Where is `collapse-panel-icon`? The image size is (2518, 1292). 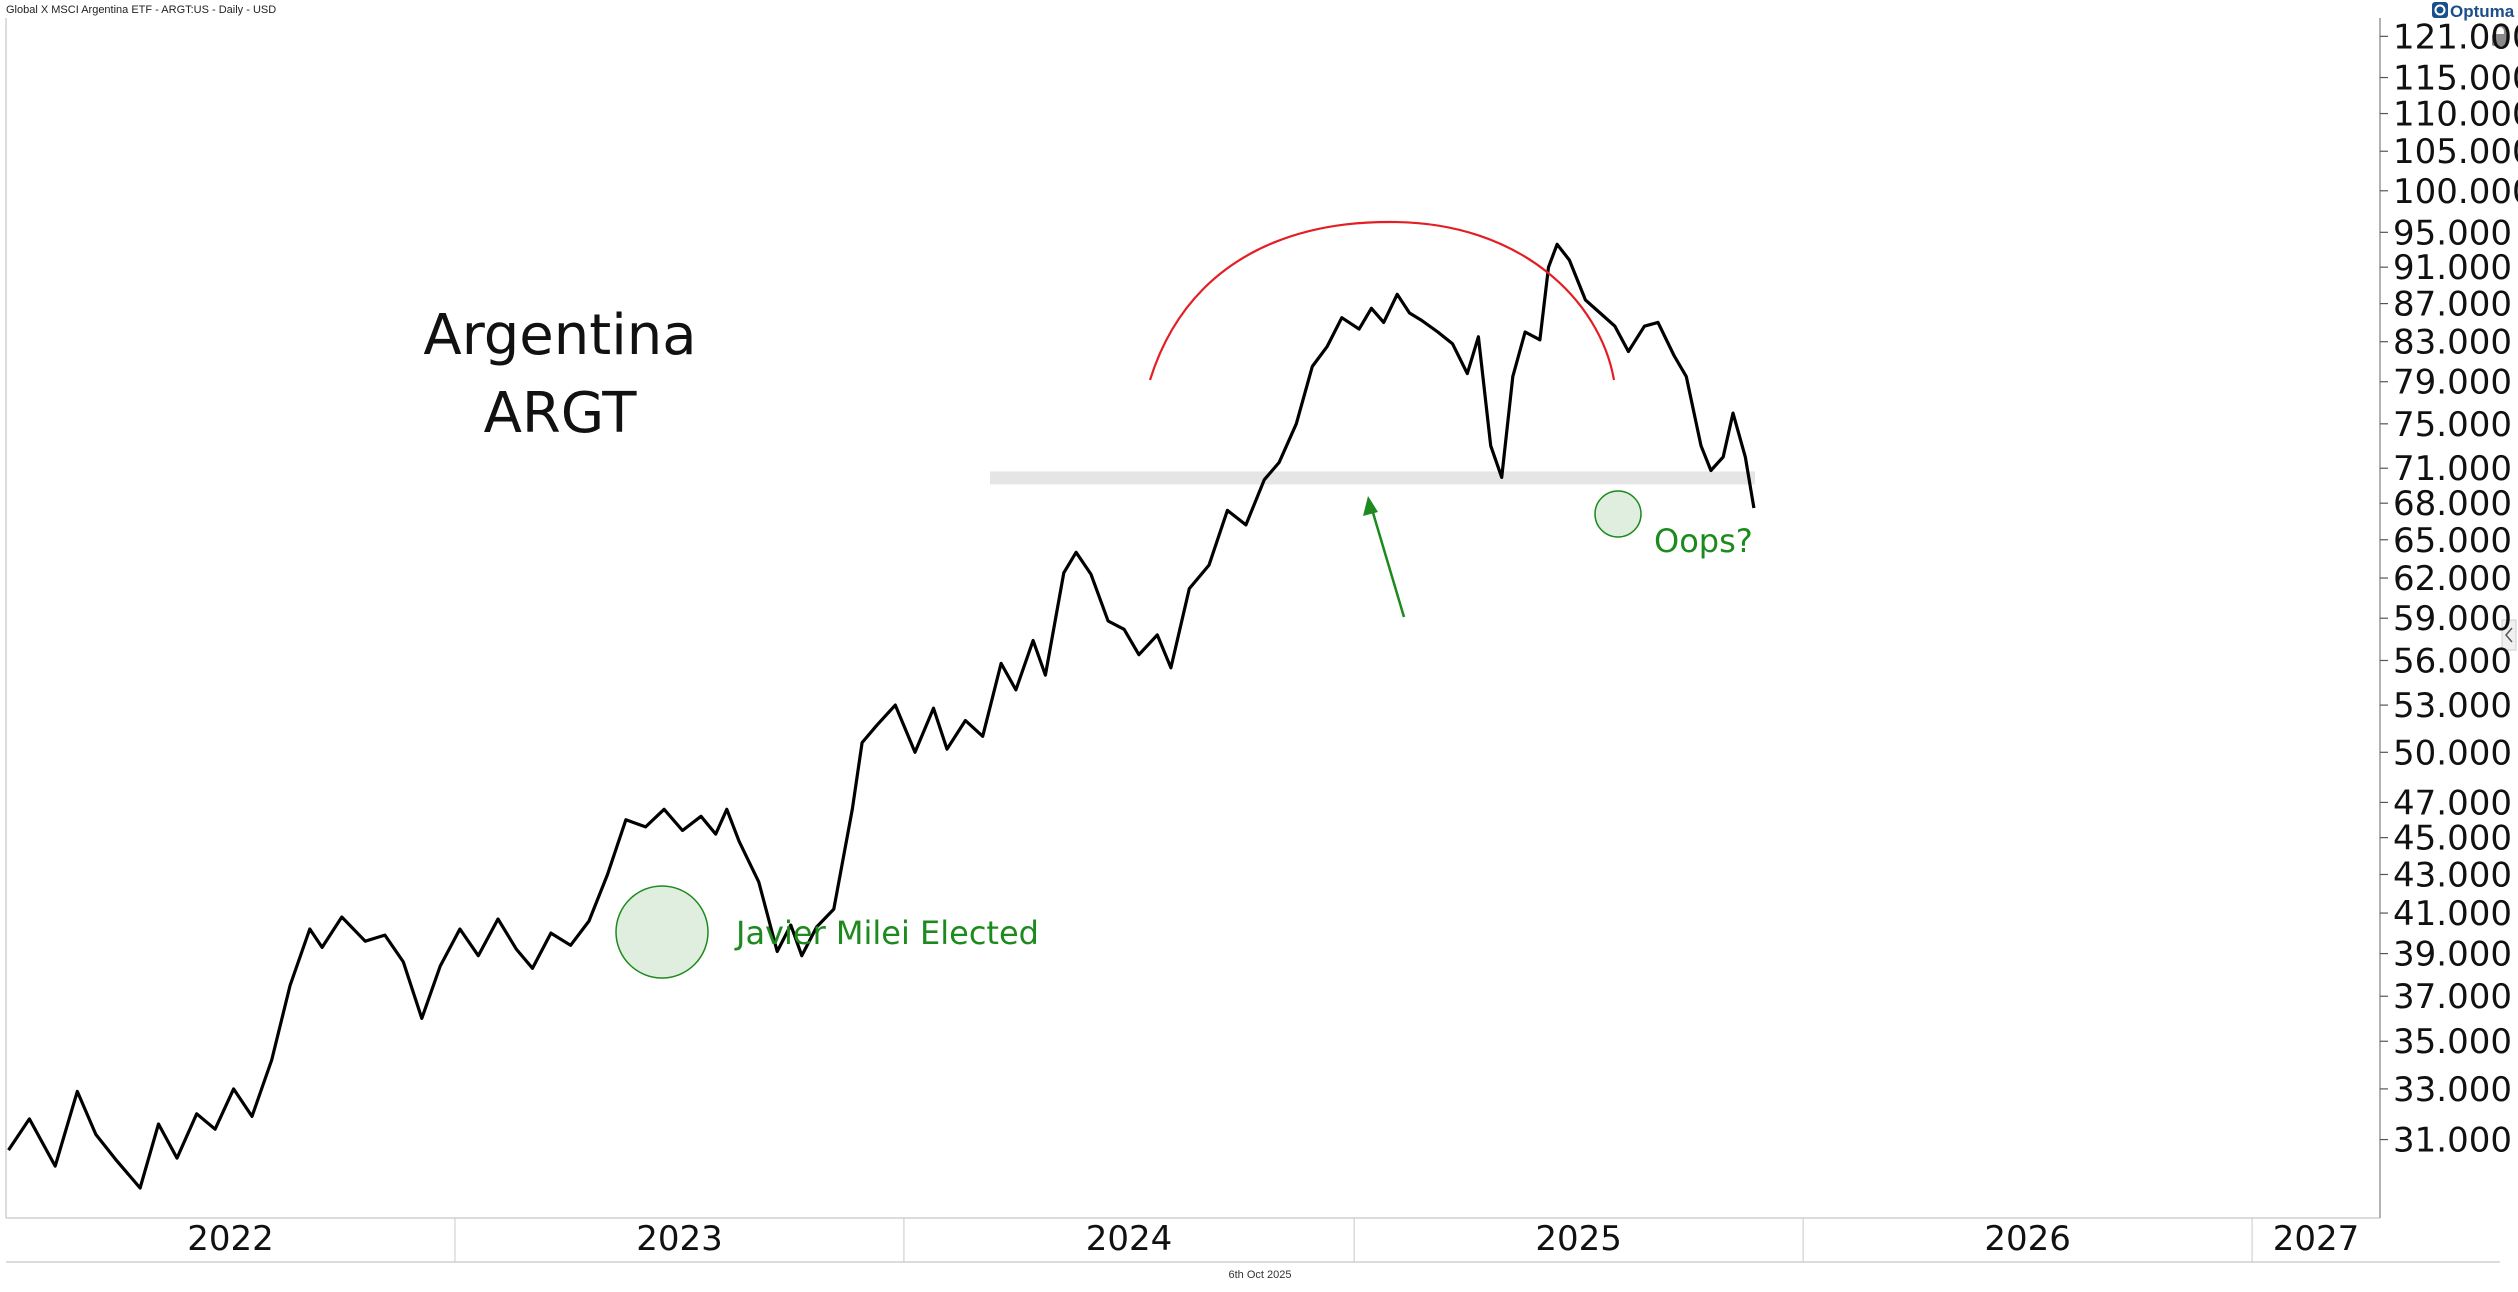
collapse-panel-icon is located at coordinates (2509, 635).